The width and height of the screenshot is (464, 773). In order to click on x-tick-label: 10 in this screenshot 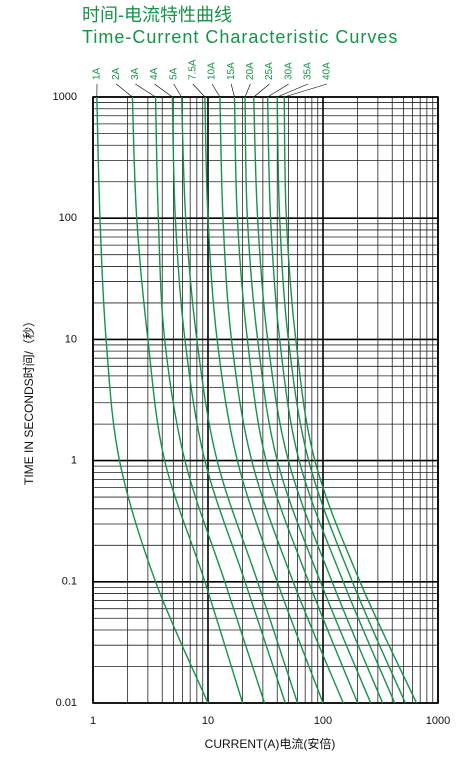, I will do `click(208, 721)`.